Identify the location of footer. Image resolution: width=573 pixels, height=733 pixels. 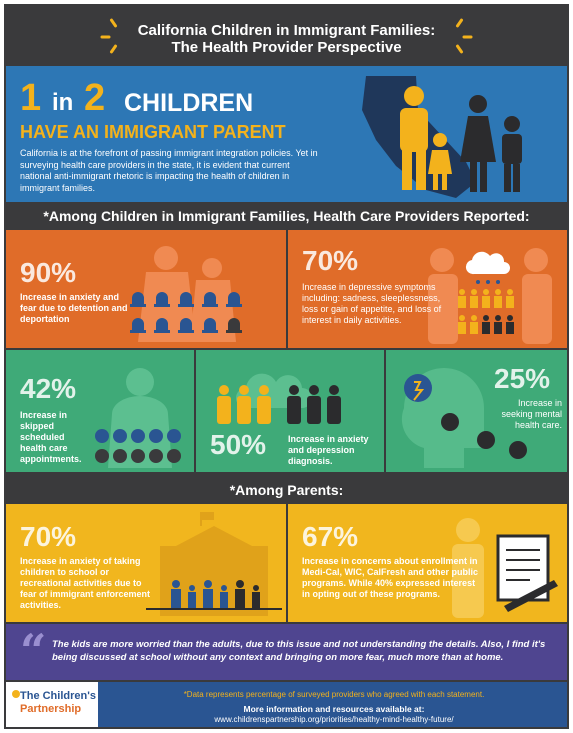
(286, 704).